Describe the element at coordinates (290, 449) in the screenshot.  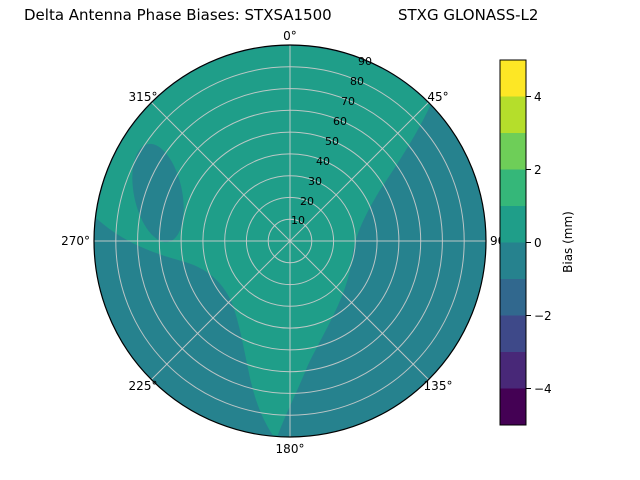
I see `azimuth-label-180: 180°` at that location.